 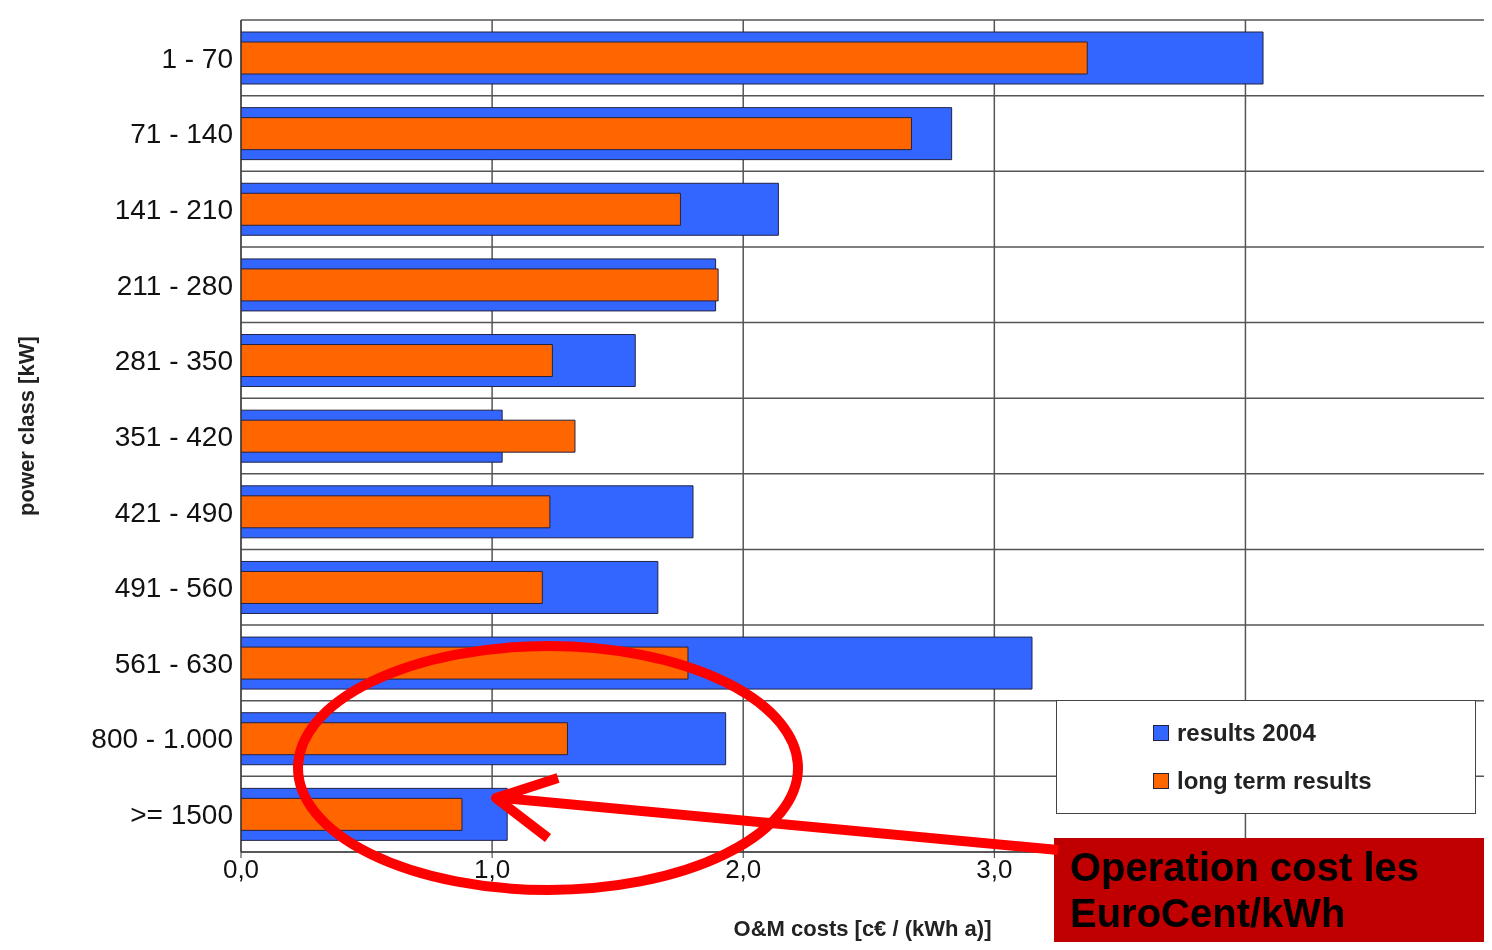 What do you see at coordinates (173, 512) in the screenshot?
I see `y-tick-label: 421 - 490` at bounding box center [173, 512].